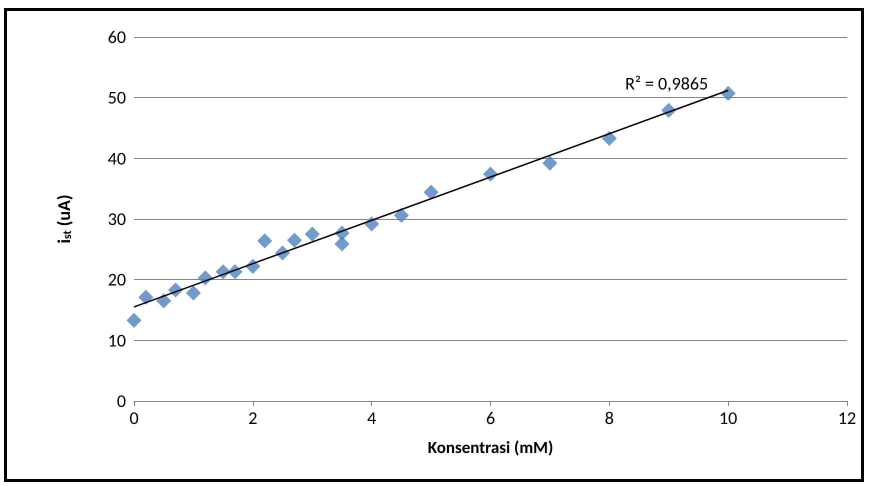 The height and width of the screenshot is (486, 871). What do you see at coordinates (609, 418) in the screenshot?
I see `x-tick-label: 8` at bounding box center [609, 418].